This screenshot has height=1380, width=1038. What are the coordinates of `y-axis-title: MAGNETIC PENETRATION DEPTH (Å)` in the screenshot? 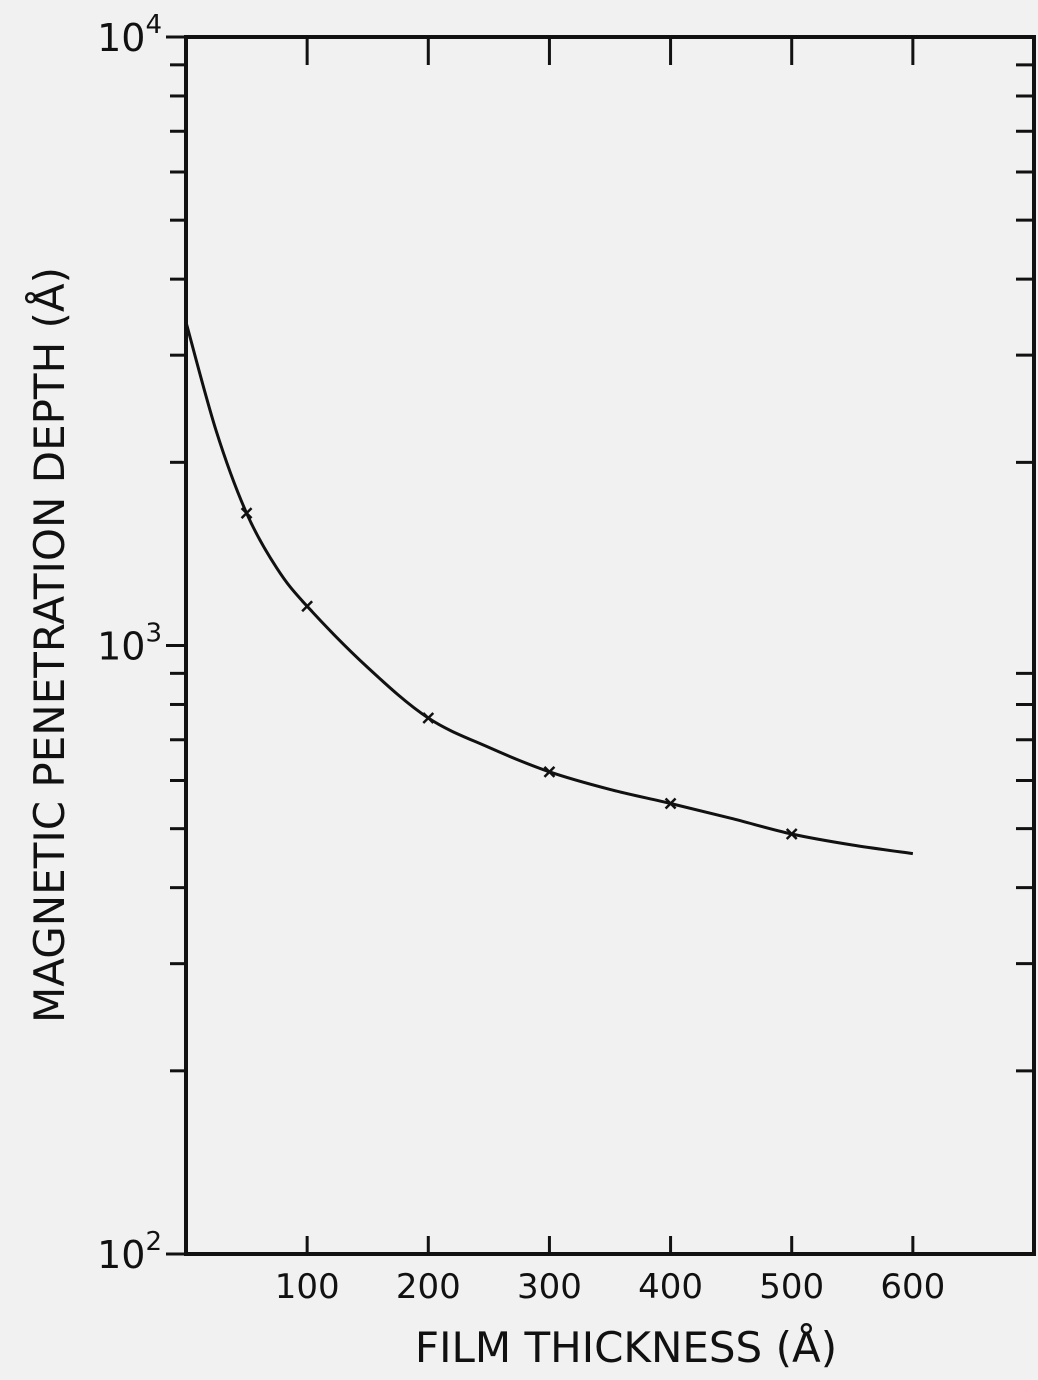 It's located at (49, 645).